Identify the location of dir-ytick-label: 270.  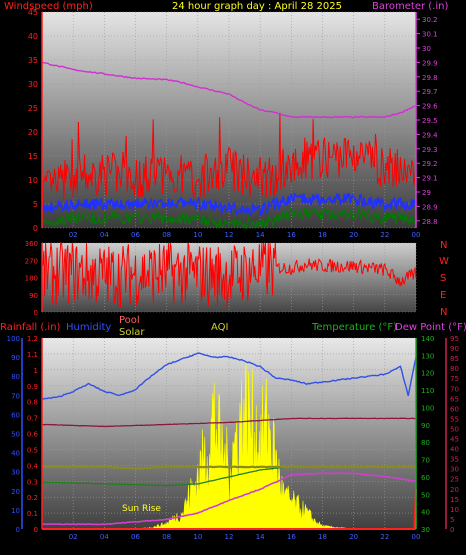
(31, 261).